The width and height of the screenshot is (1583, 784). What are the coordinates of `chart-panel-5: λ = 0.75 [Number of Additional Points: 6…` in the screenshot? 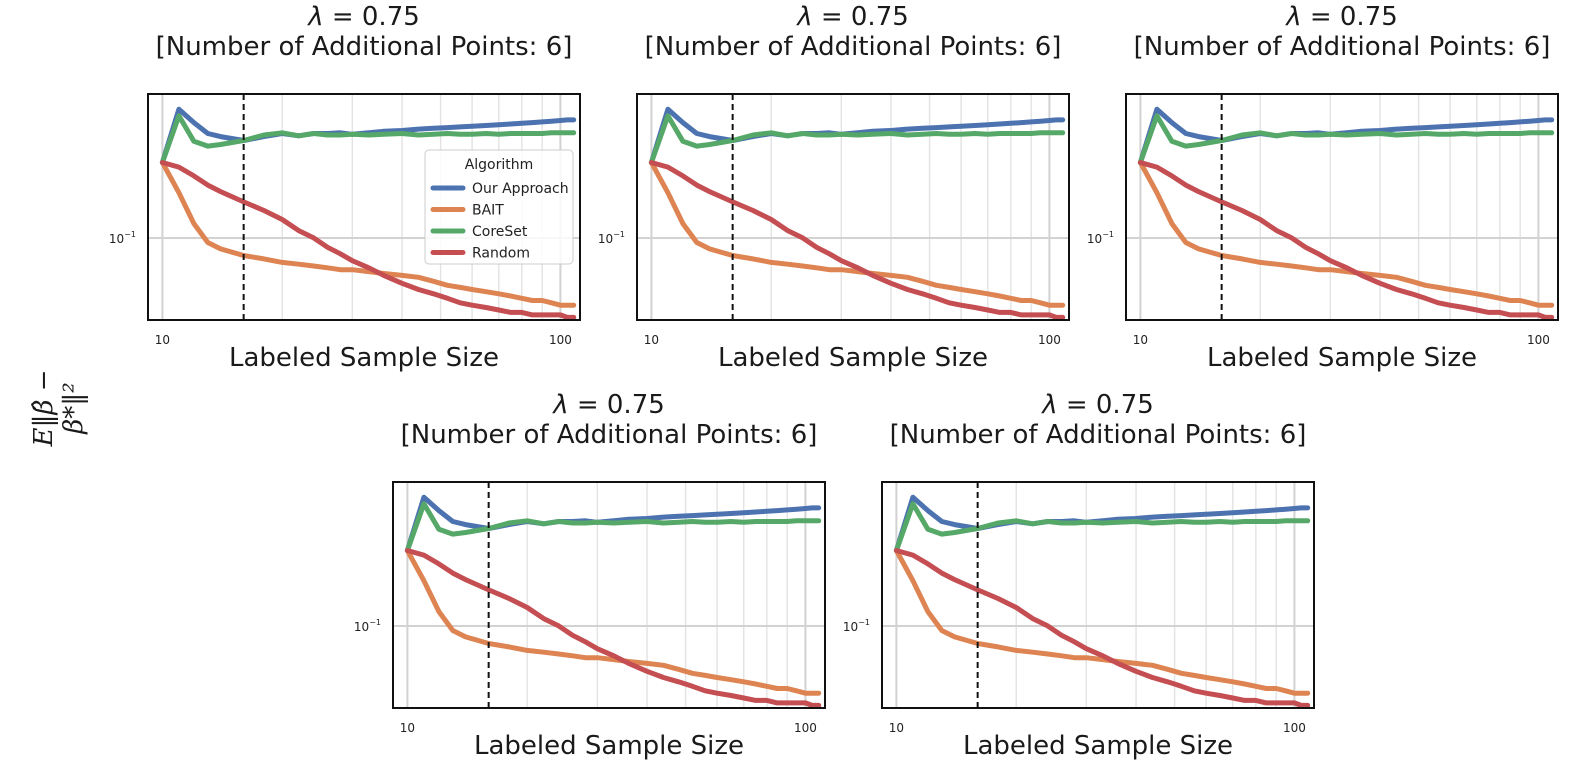 It's located at (1079, 578).